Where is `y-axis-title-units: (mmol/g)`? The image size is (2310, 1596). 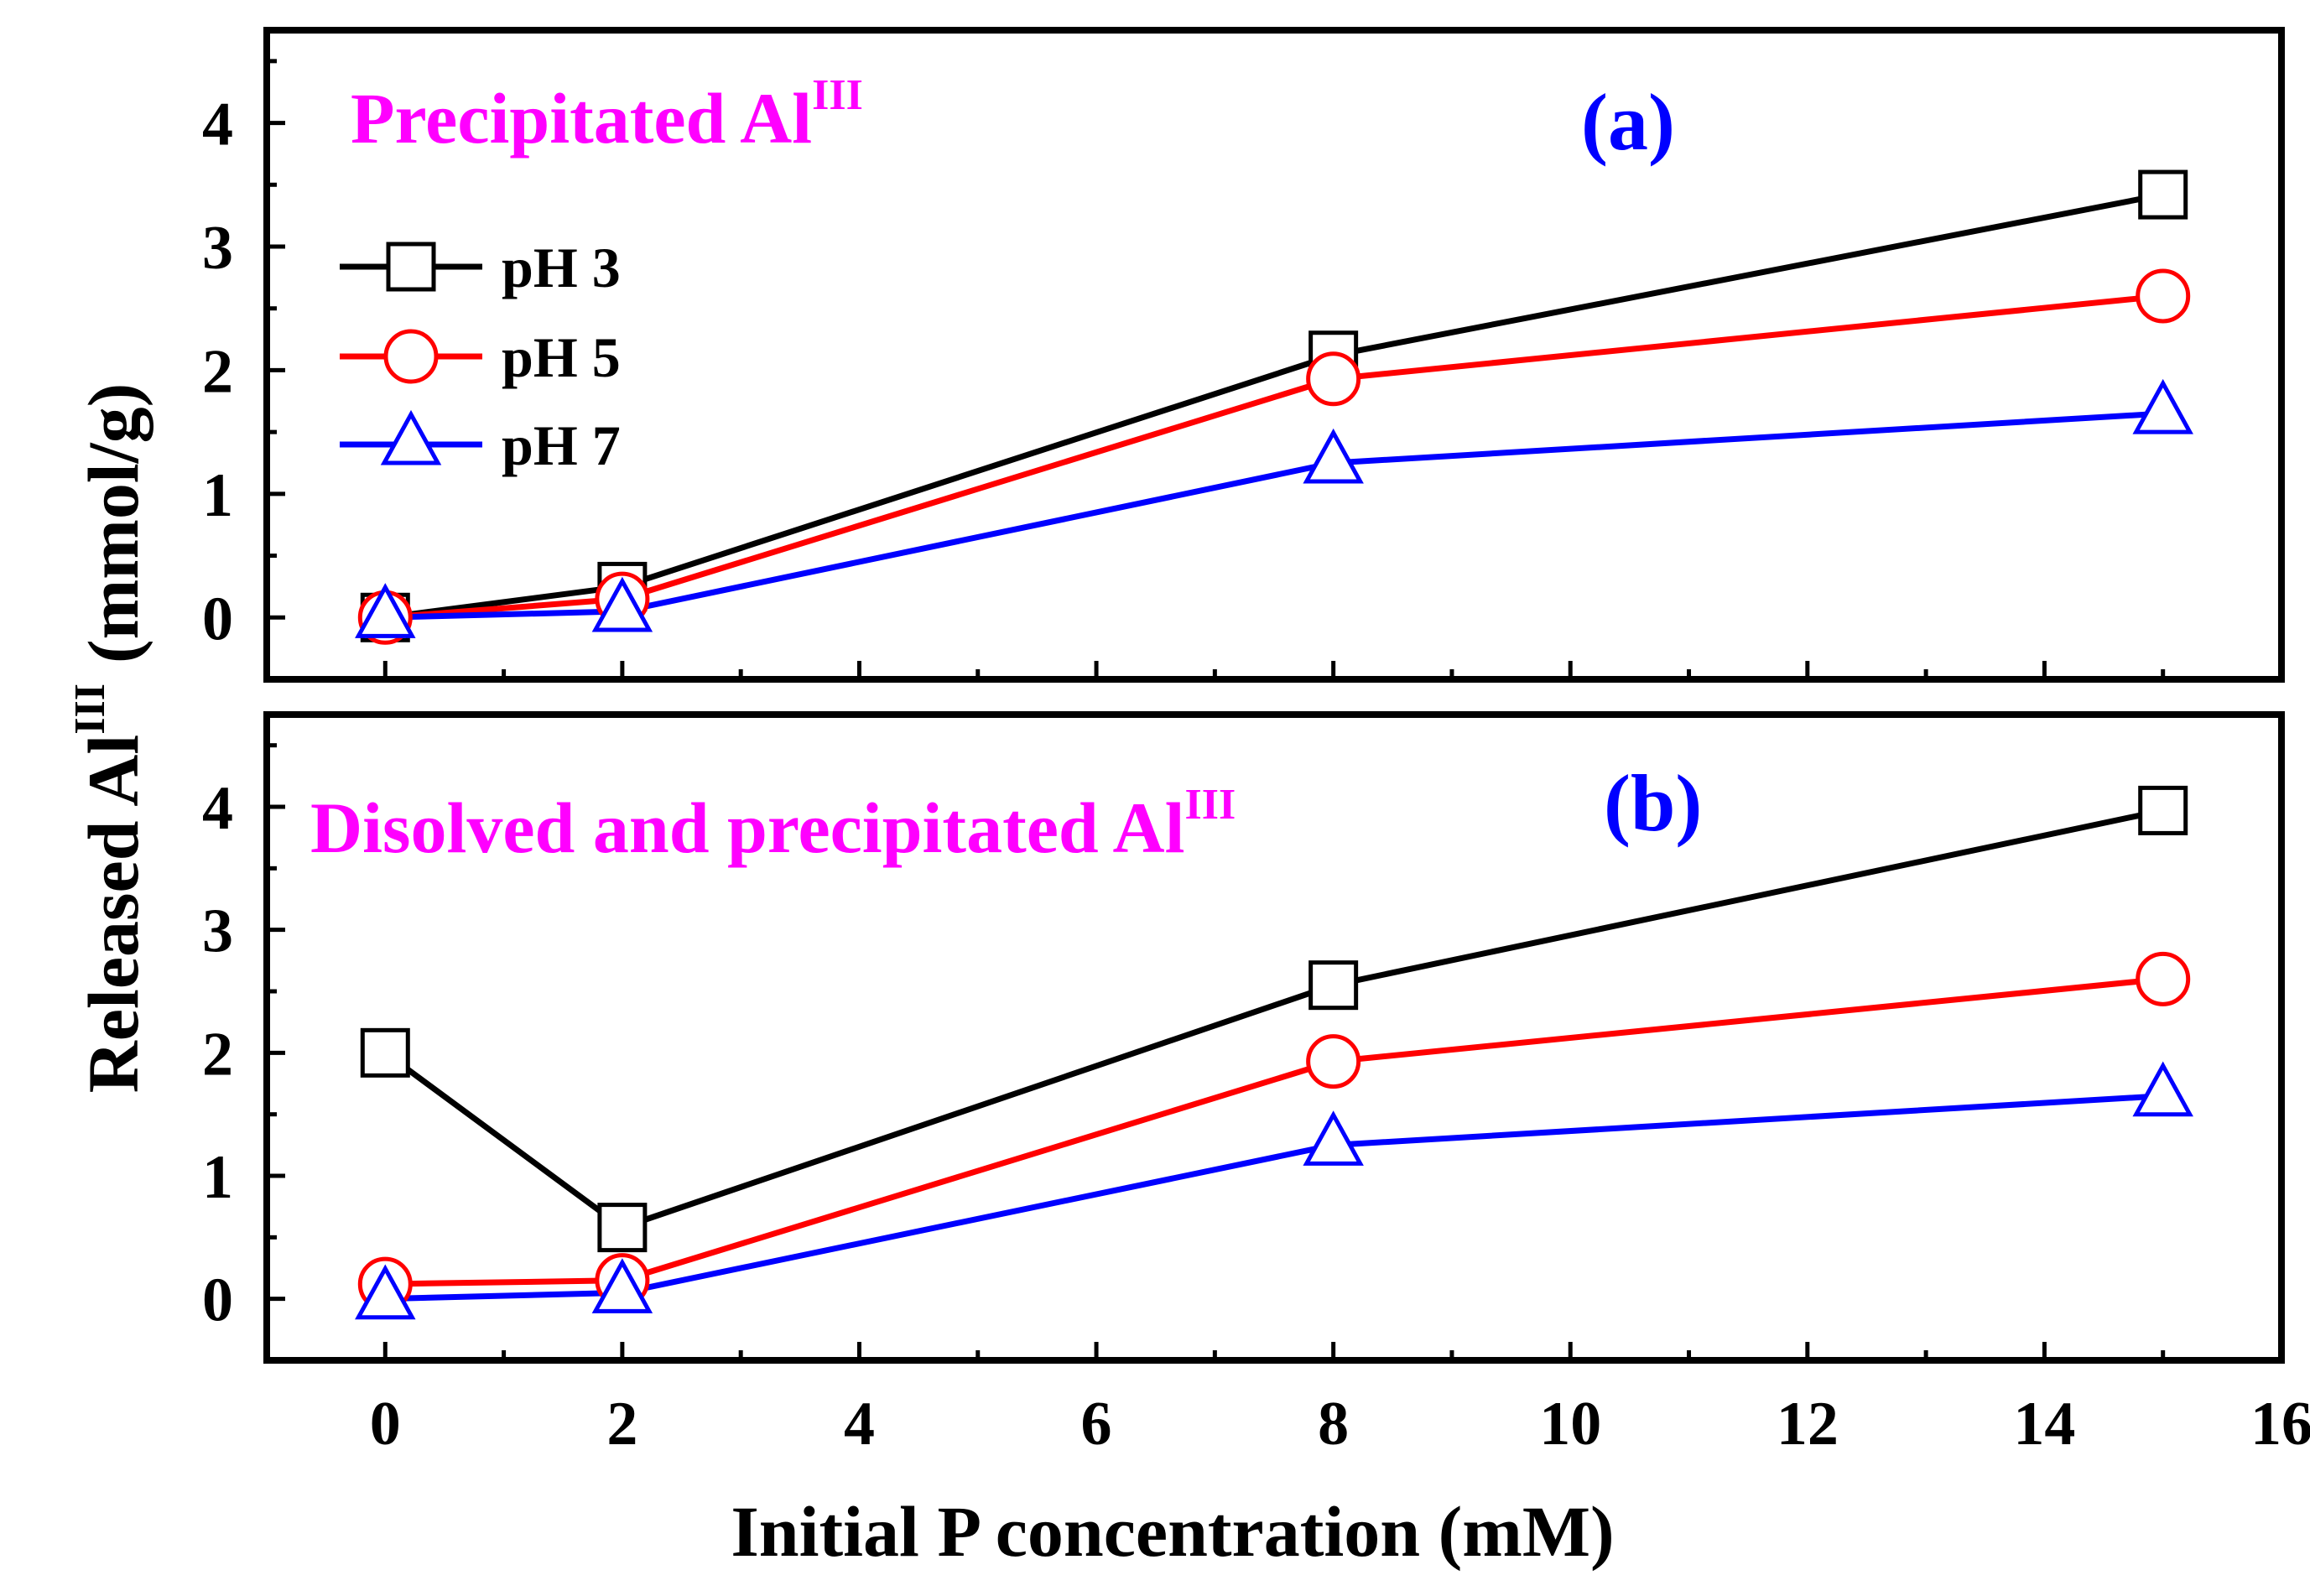 y-axis-title-units: (mmol/g) is located at coordinates (113, 523).